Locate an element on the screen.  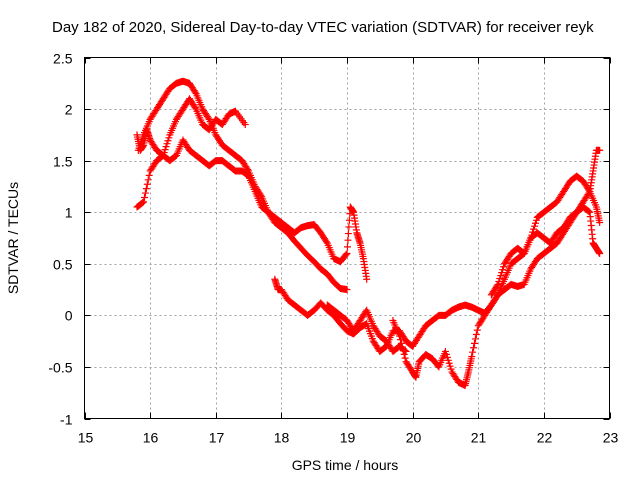
y-tick-label: -1 is located at coordinates (66, 420).